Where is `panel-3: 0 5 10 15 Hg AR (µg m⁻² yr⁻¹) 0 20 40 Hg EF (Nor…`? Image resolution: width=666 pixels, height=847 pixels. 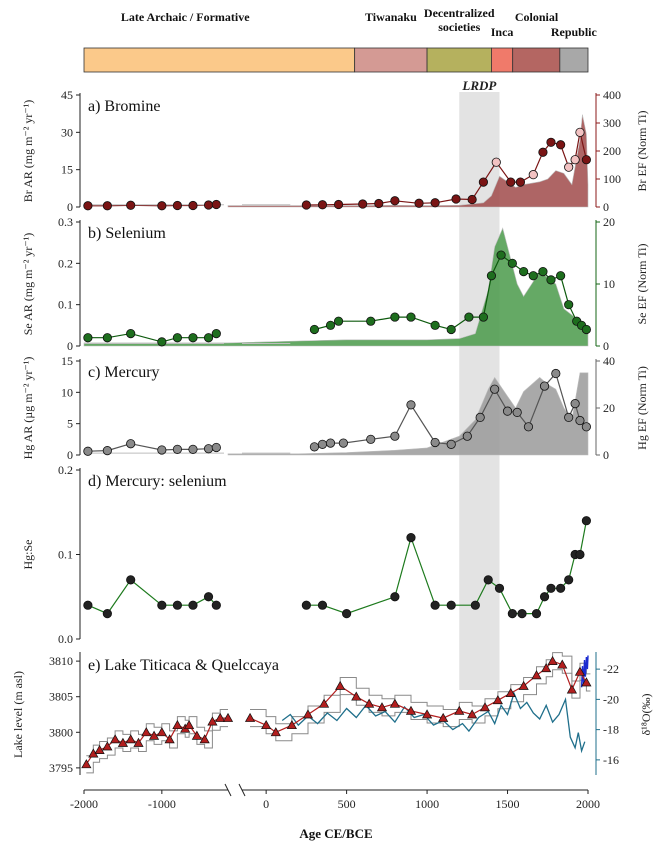
panel-3: 0 5 10 15 Hg AR (µg m⁻² yr⁻¹) 0 20 40 Hg EF (Nor… is located at coordinates (335, 408).